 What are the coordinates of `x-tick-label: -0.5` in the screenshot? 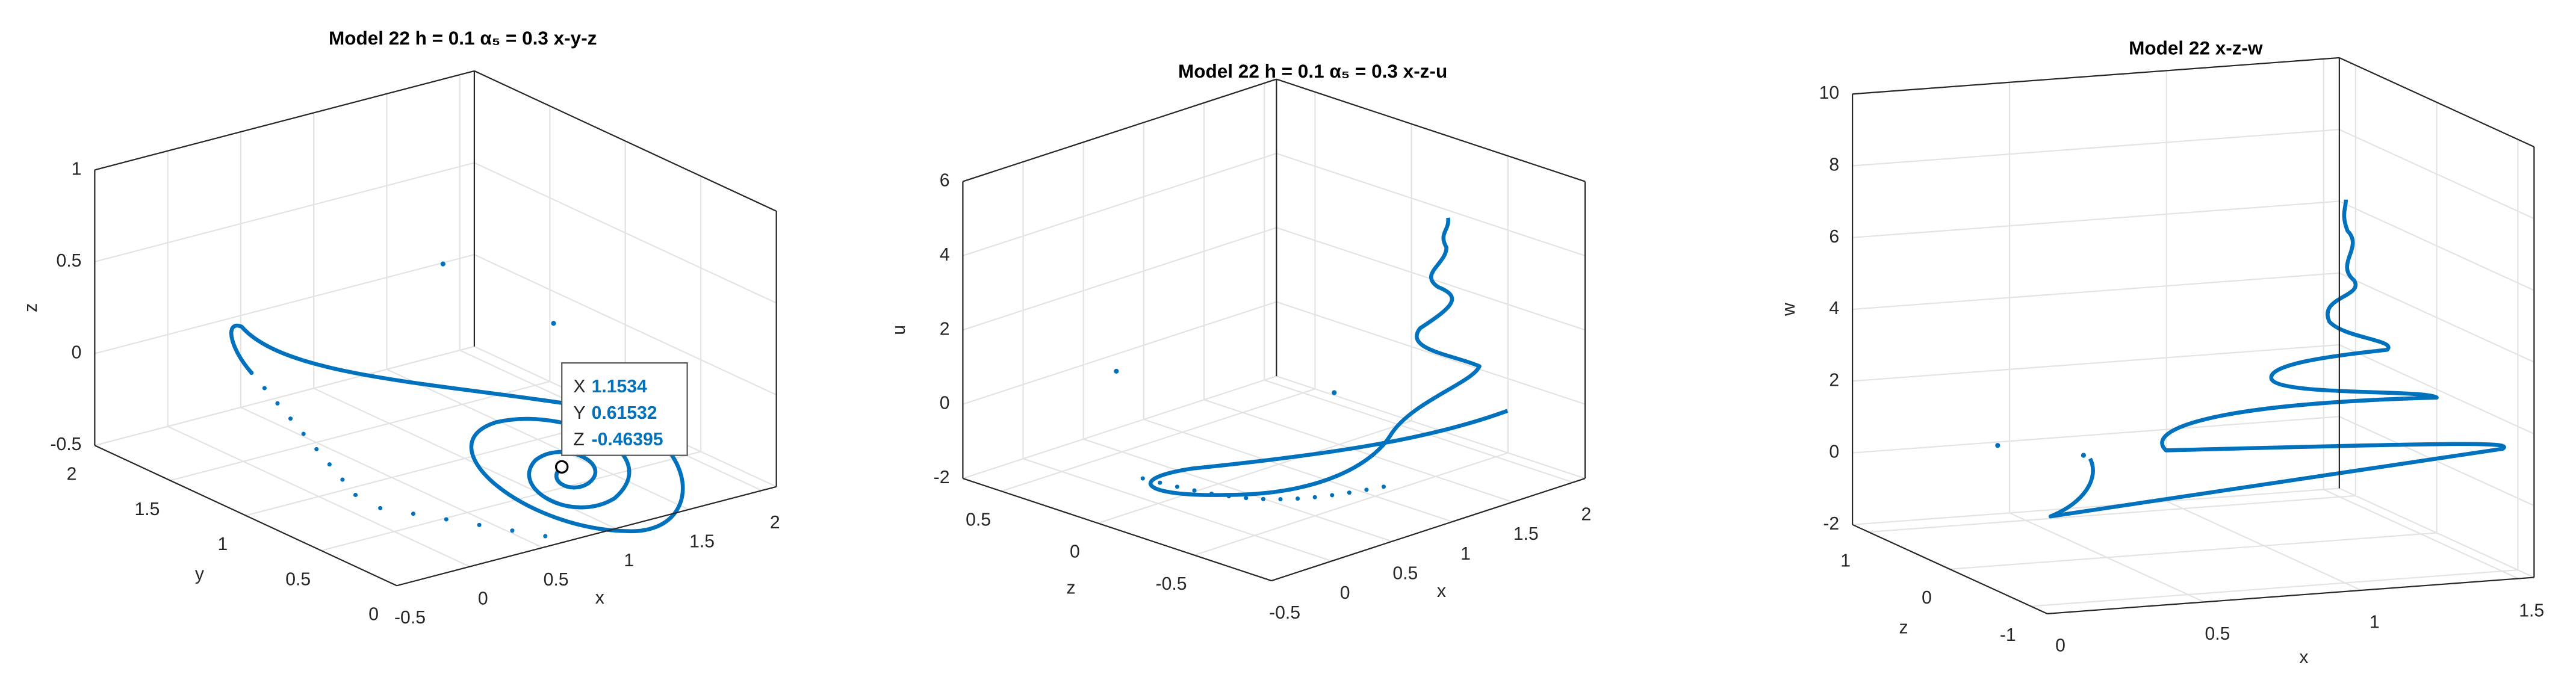 It's located at (410, 618).